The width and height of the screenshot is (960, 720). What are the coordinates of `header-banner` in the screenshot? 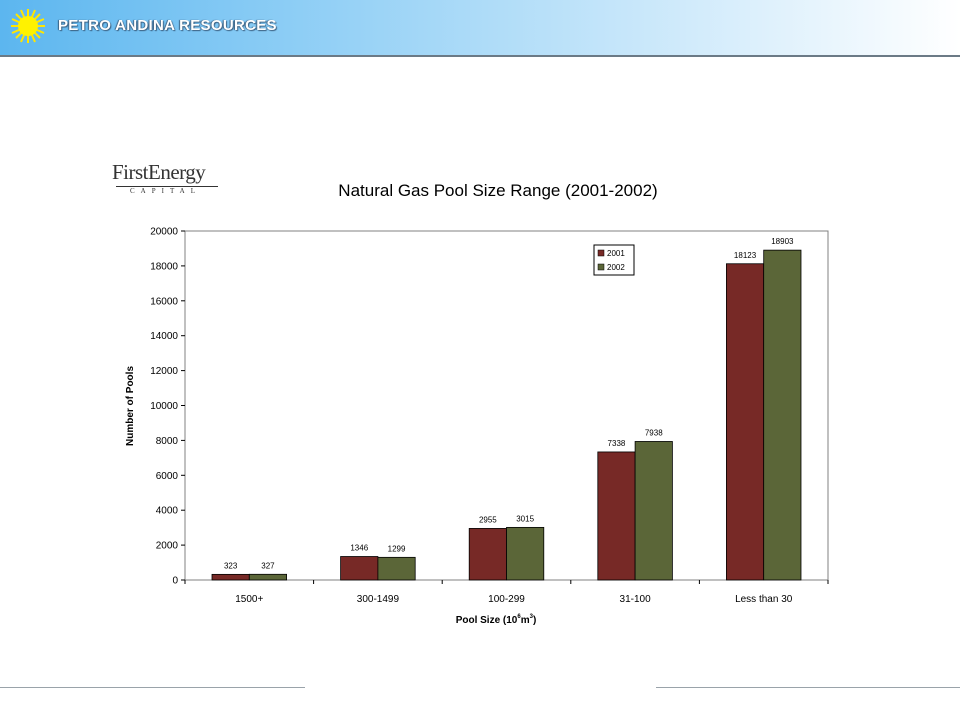 It's located at (480, 27).